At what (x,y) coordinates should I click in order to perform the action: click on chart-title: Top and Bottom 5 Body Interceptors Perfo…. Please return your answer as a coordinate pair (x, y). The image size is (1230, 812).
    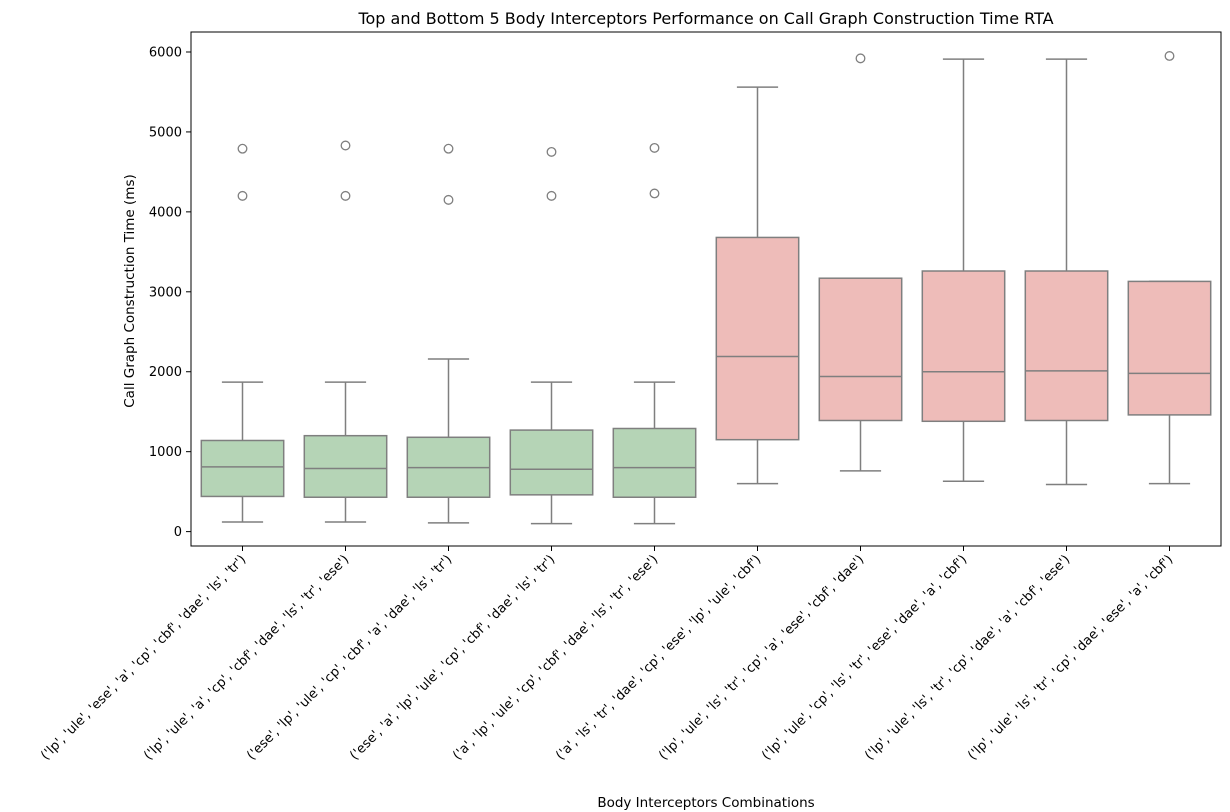
    Looking at the image, I should click on (705, 18).